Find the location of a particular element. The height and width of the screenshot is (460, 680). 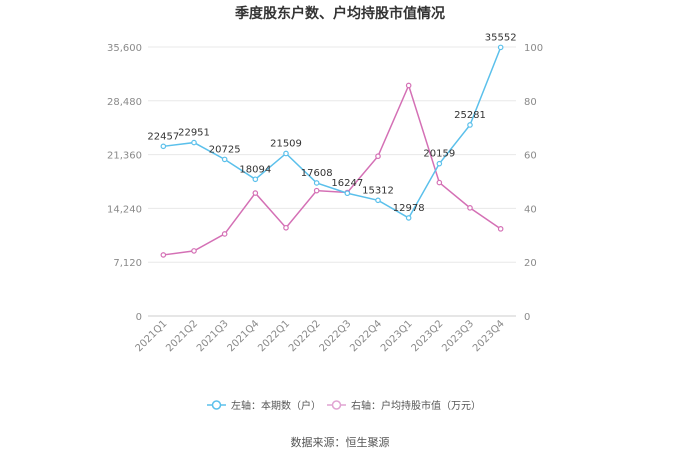

x-tick-label: 2021Q4 is located at coordinates (244, 336).